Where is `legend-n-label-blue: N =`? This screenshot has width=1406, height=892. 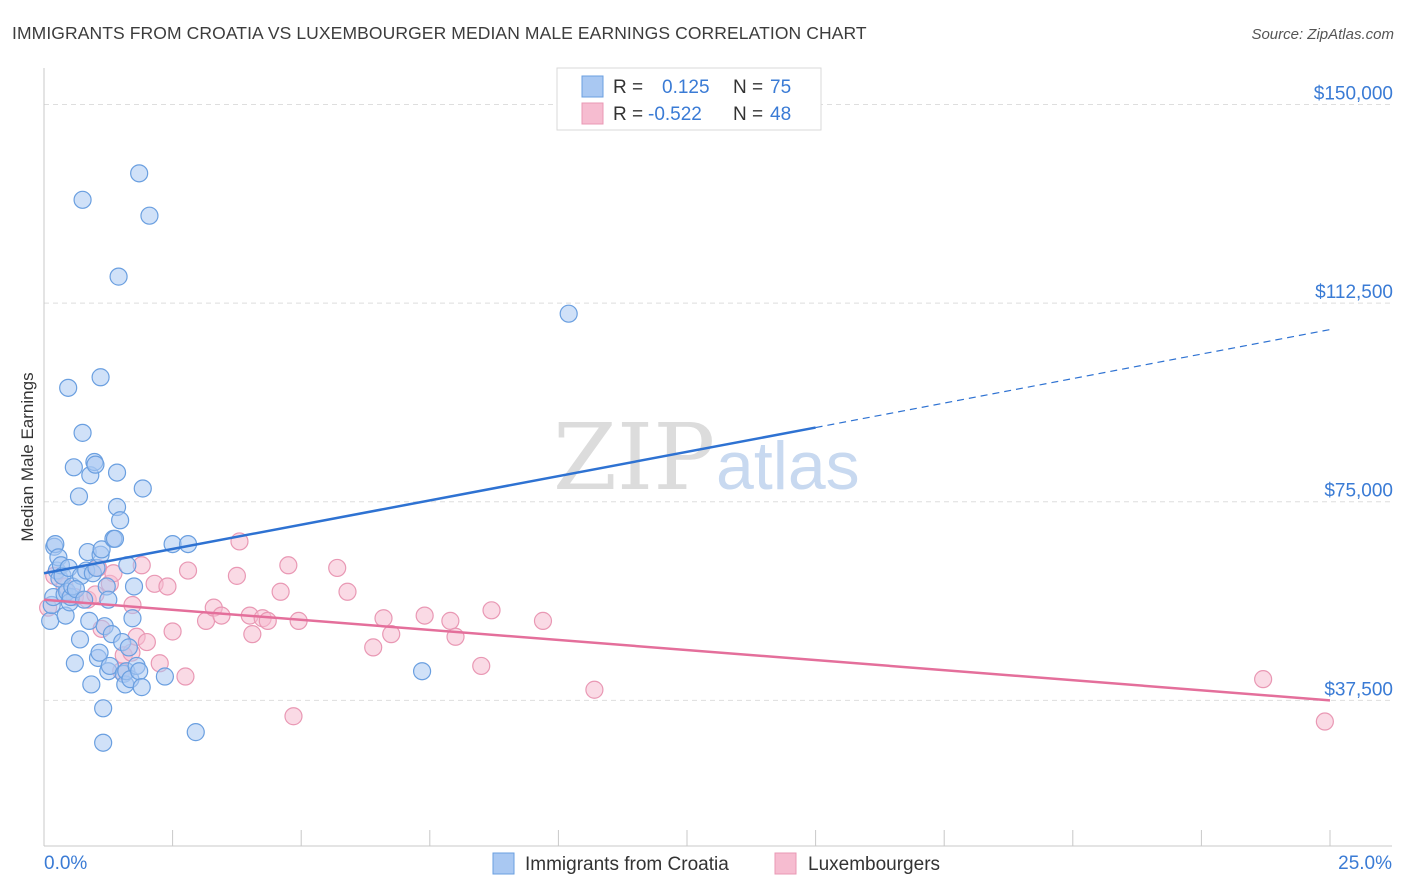
legend-n-label-blue: N = is located at coordinates (748, 87).